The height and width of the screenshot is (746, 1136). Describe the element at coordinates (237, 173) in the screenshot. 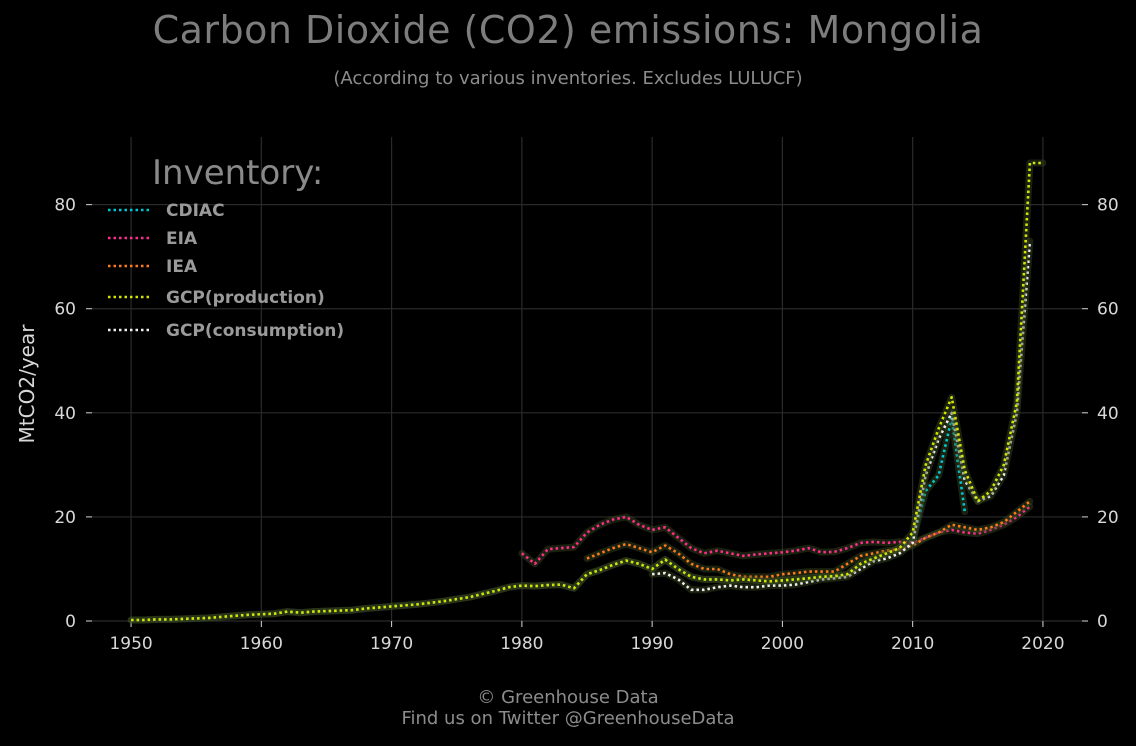

I see `legend-title: Inventory:` at that location.